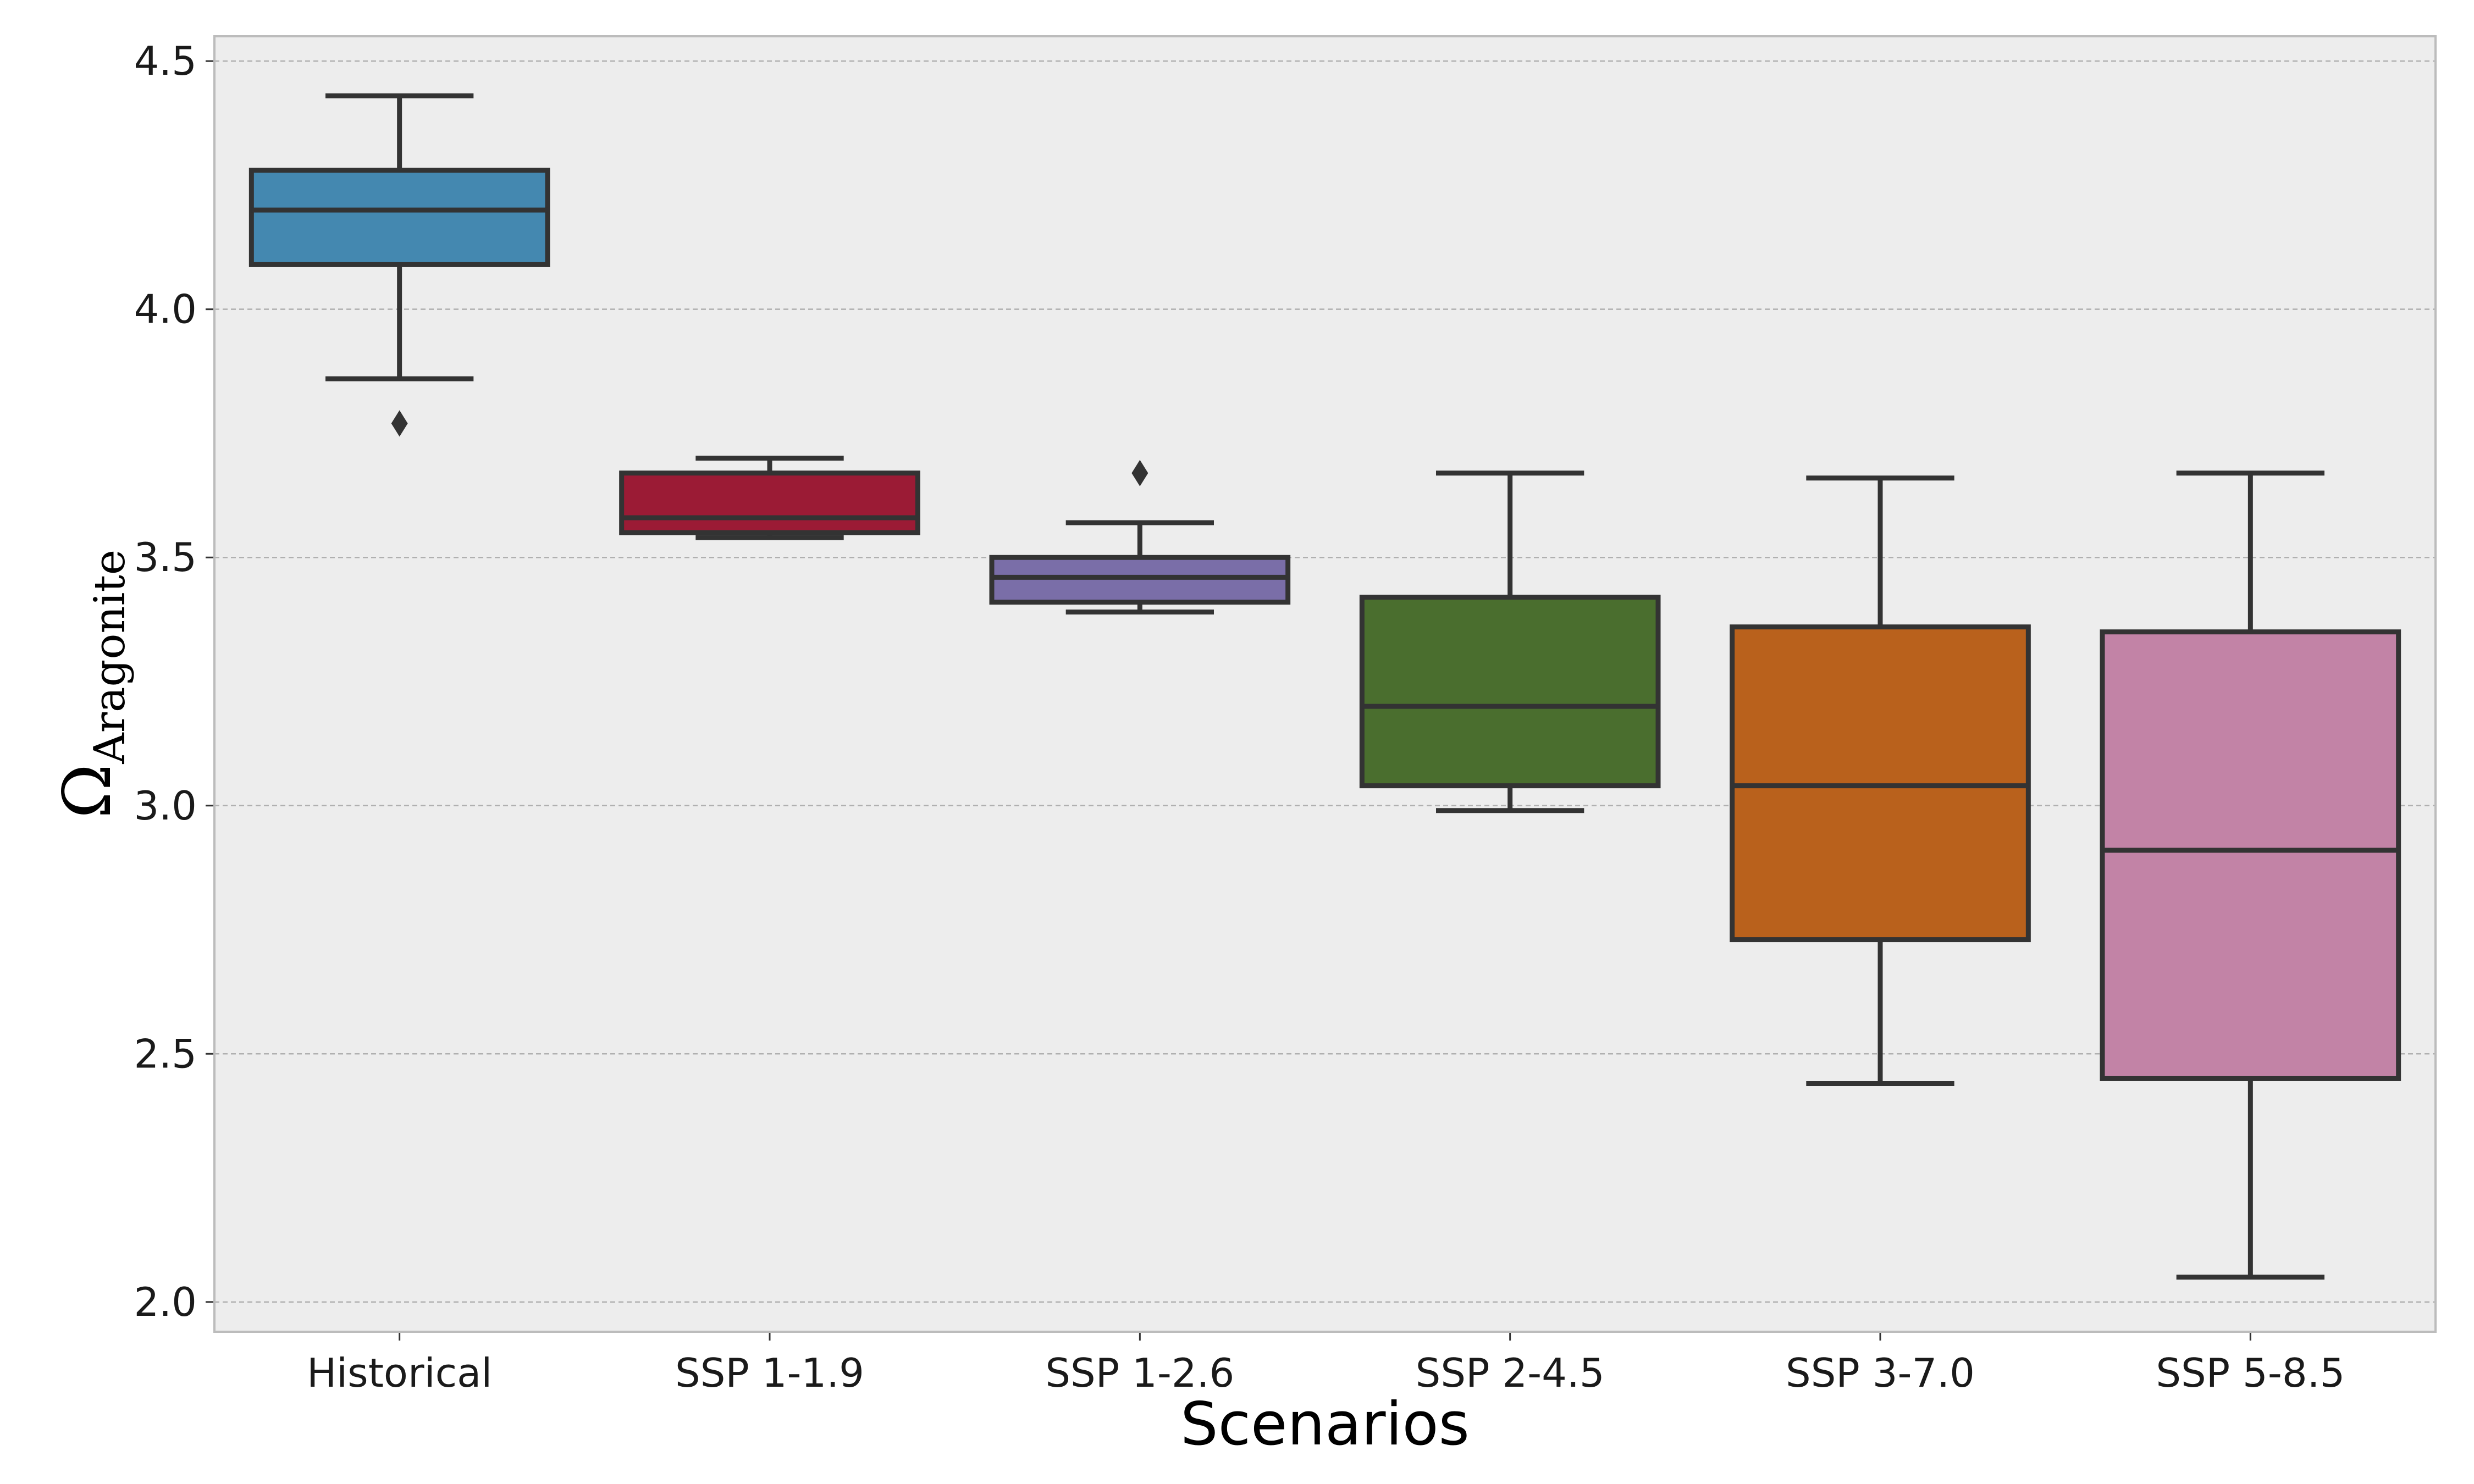 This screenshot has width=2474, height=1484. What do you see at coordinates (174, 681) in the screenshot?
I see `y-axis: 2.0 2.5 3.0 3.5 4.0 4.5` at bounding box center [174, 681].